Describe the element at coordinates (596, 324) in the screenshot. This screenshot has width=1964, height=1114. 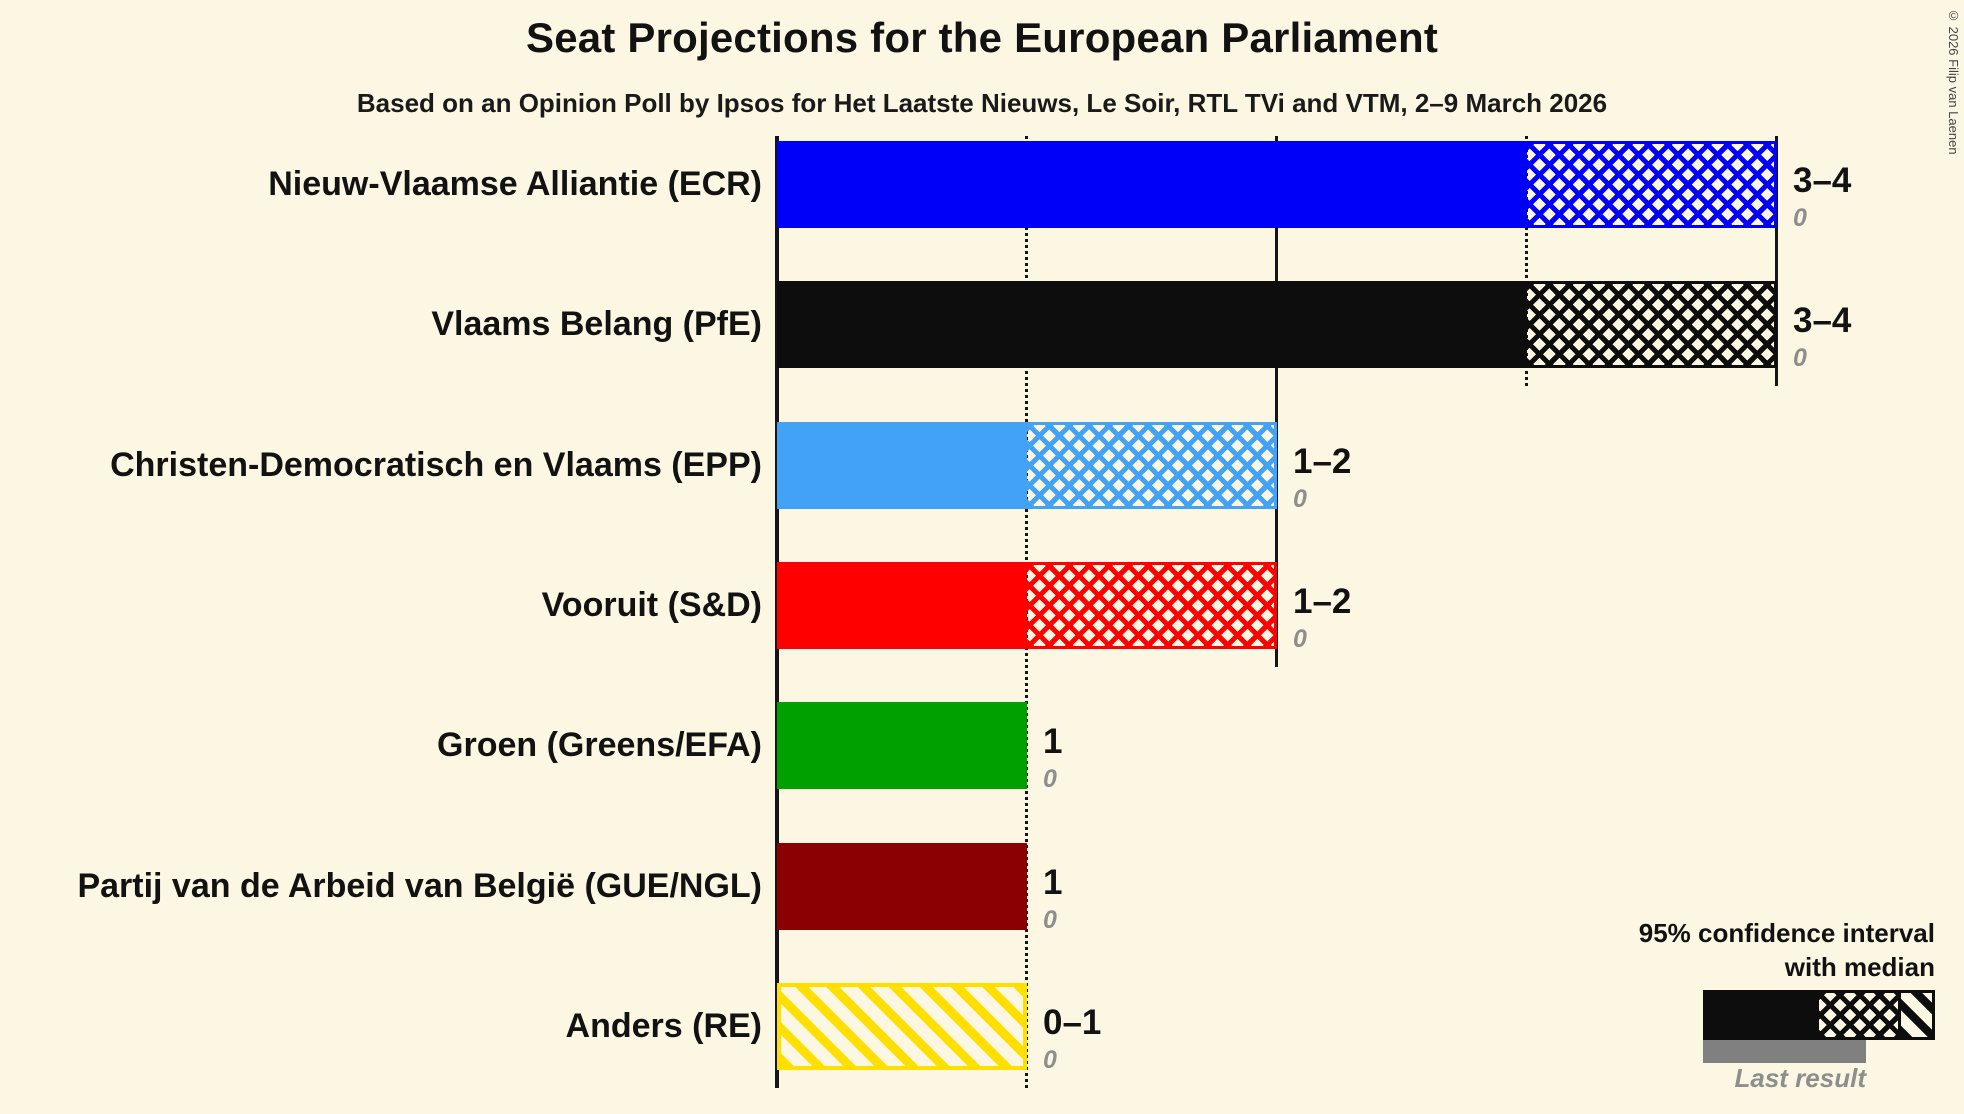
I see `party-label: Vlaams Belang (PfE)` at that location.